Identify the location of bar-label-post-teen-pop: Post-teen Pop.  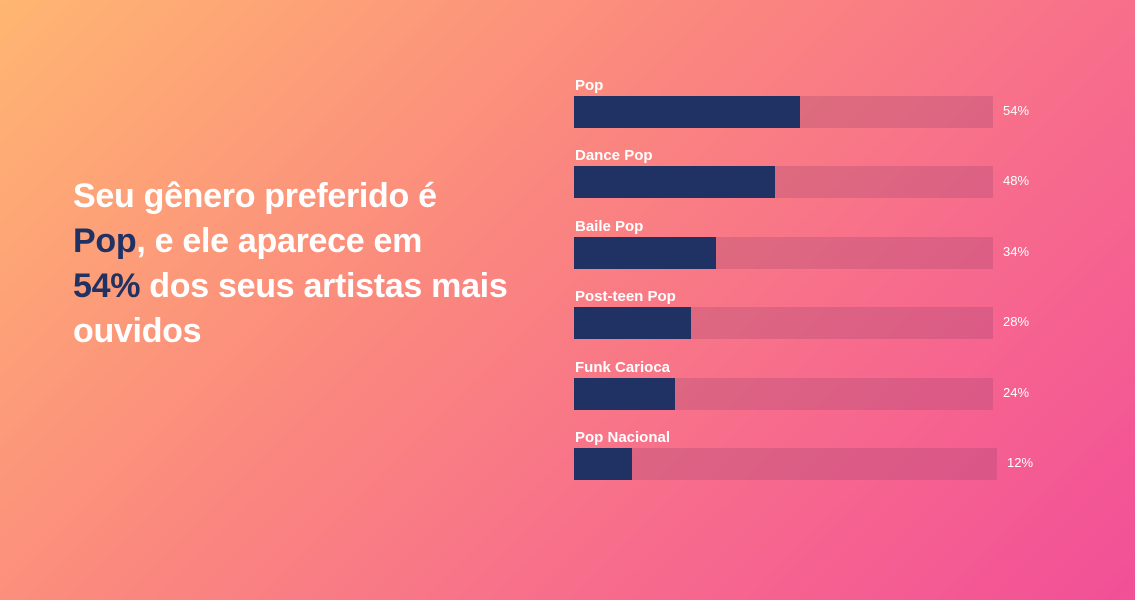
(625, 297).